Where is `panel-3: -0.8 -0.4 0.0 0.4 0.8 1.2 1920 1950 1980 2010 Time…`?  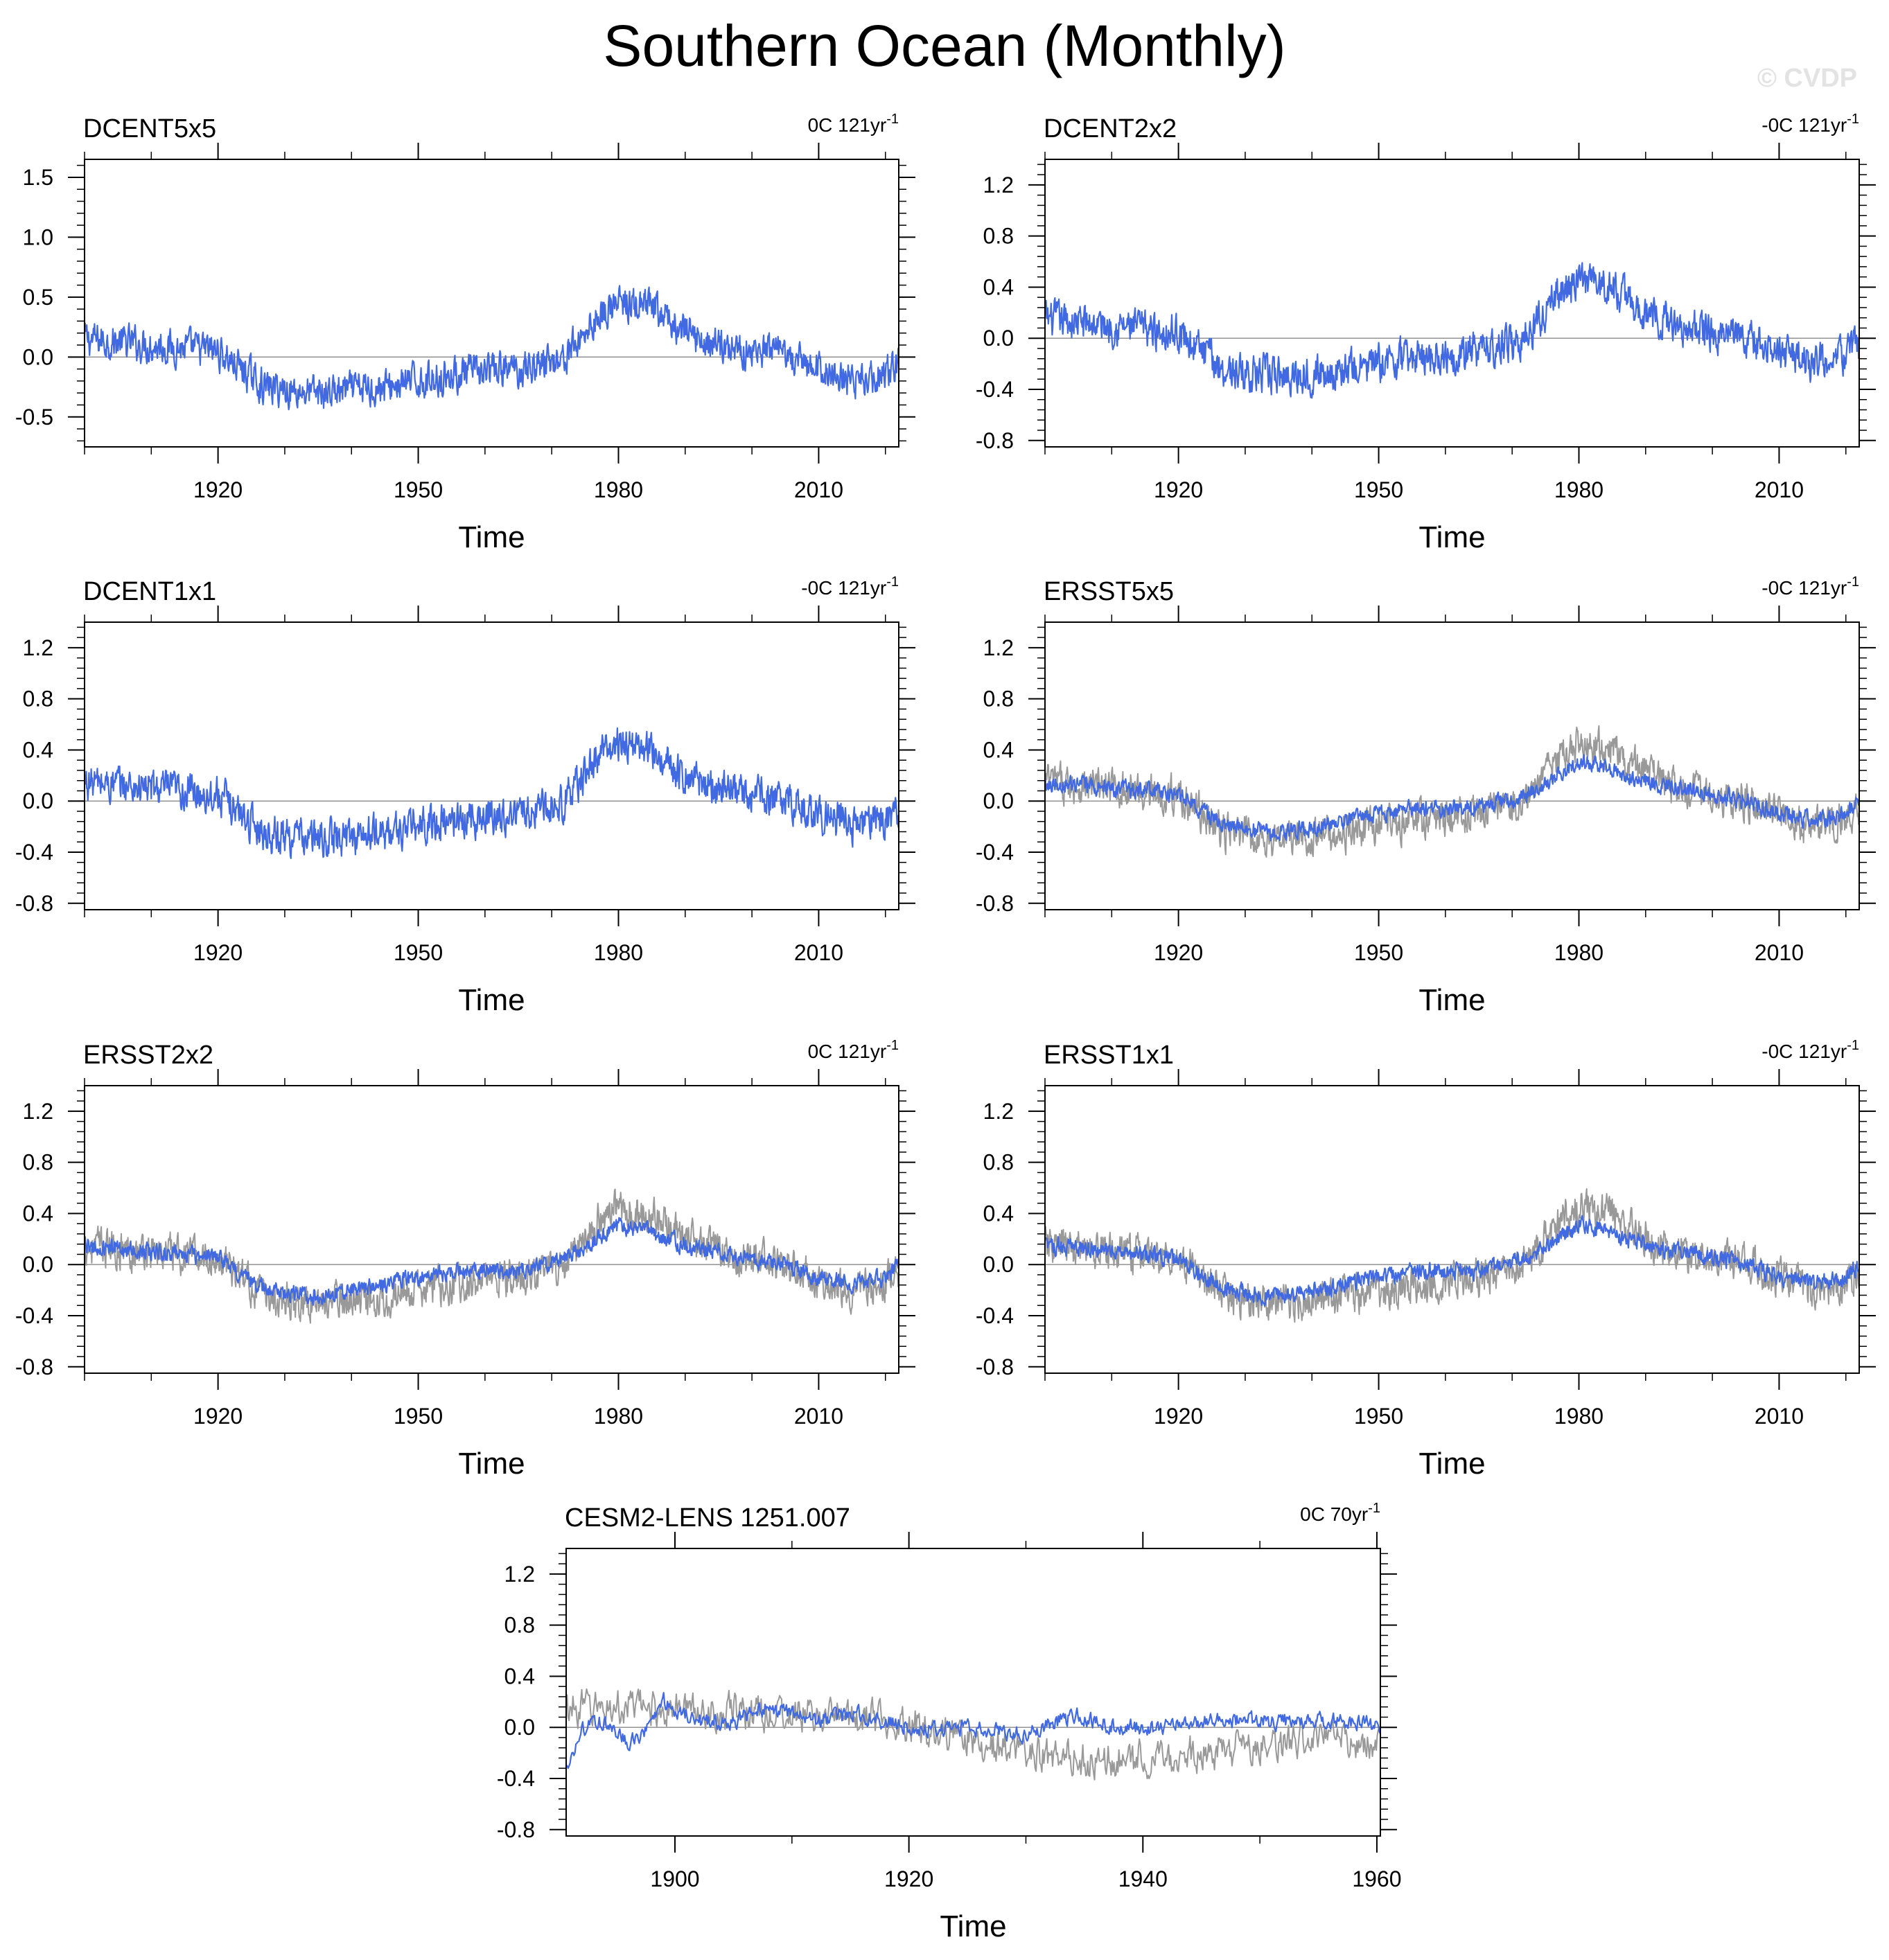 panel-3: -0.8 -0.4 0.0 0.4 0.8 1.2 1920 1950 1980 2010 Time… is located at coordinates (465, 795).